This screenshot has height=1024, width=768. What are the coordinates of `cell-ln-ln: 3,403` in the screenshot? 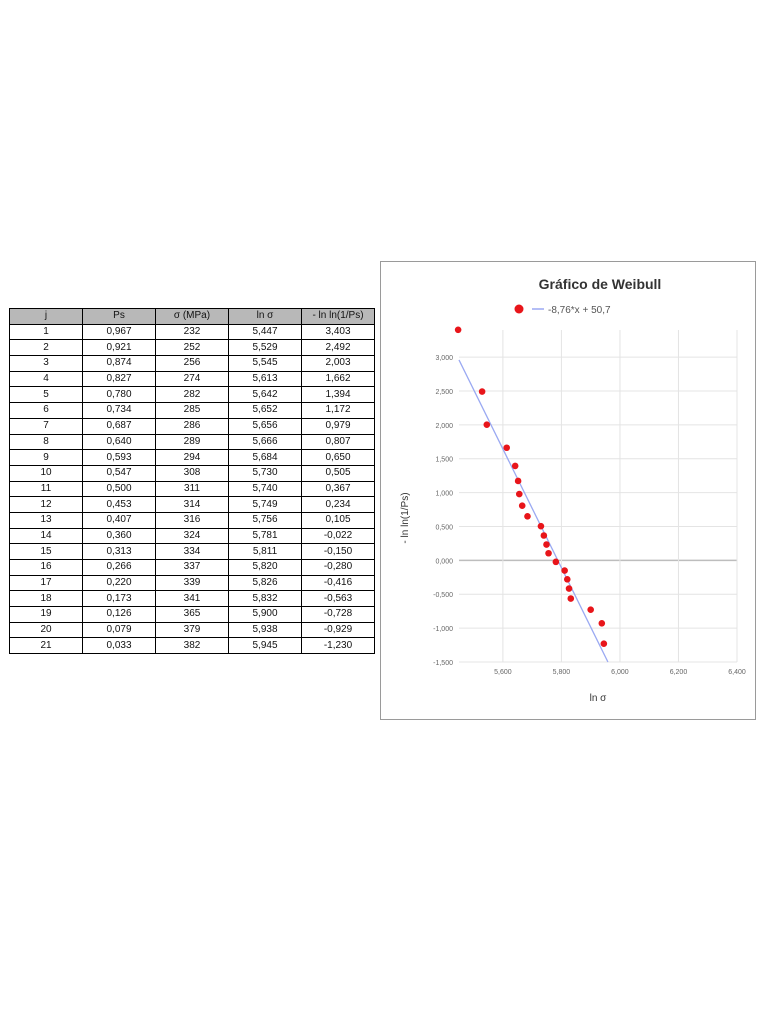 It's located at (338, 332).